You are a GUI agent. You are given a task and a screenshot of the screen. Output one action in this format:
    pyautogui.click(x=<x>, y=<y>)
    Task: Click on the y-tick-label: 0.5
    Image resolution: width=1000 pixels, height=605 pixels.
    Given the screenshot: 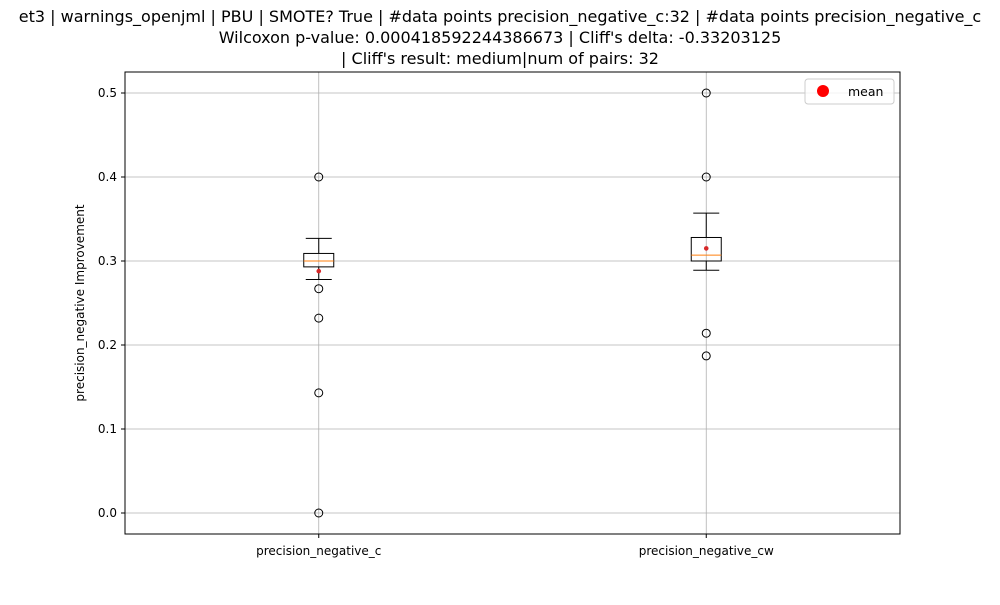 What is the action you would take?
    pyautogui.click(x=107, y=93)
    